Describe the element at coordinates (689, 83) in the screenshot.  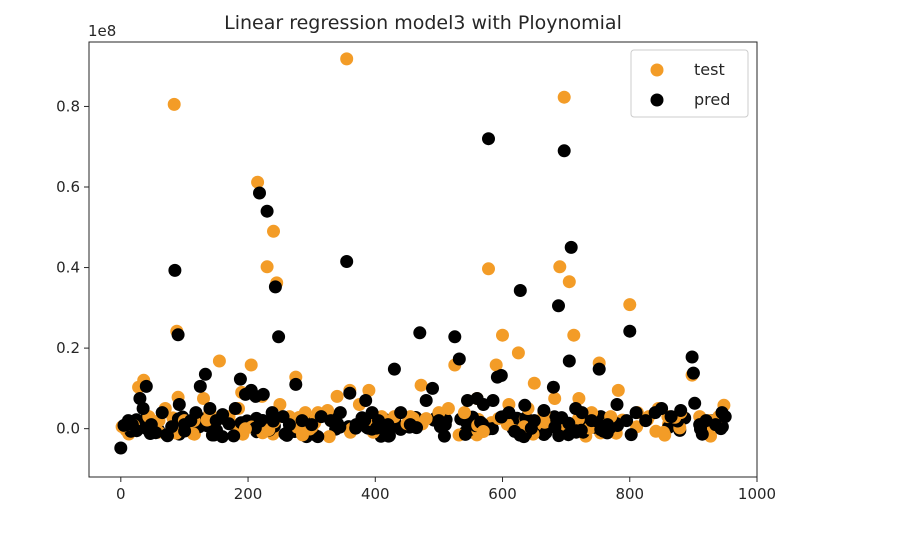
I see `legend: test pred` at that location.